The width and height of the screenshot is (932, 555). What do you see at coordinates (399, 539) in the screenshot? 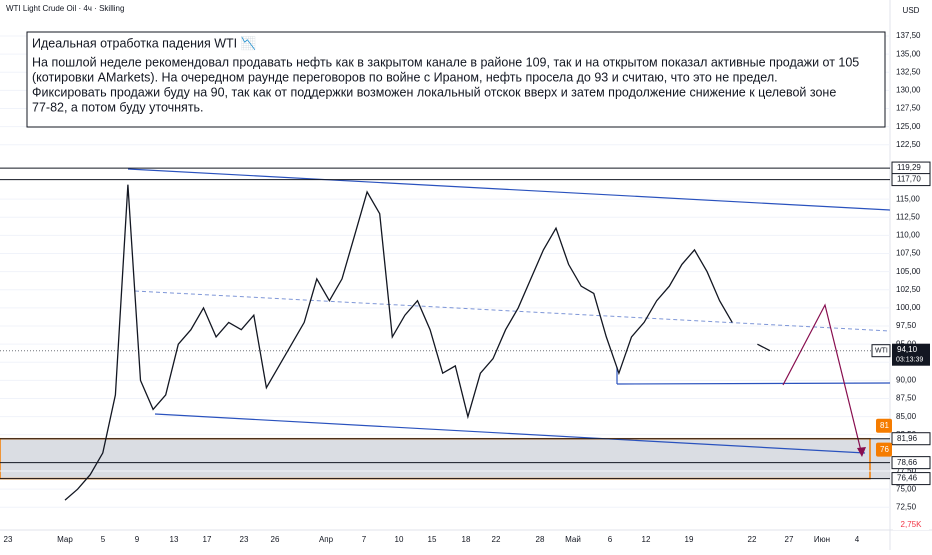
I see `x-tick-label: 10` at bounding box center [399, 539].